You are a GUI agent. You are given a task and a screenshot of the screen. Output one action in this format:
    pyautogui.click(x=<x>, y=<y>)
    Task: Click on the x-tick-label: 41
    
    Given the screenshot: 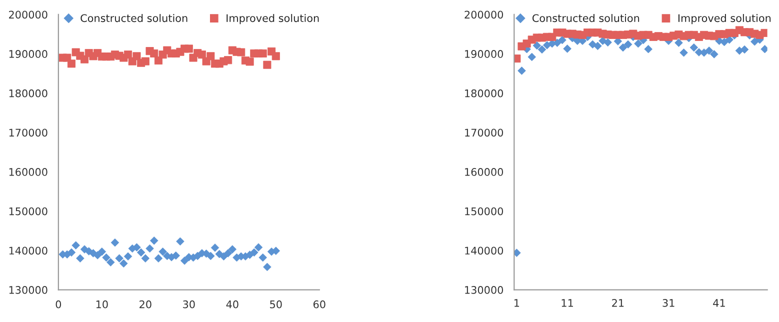 What is the action you would take?
    pyautogui.click(x=719, y=303)
    